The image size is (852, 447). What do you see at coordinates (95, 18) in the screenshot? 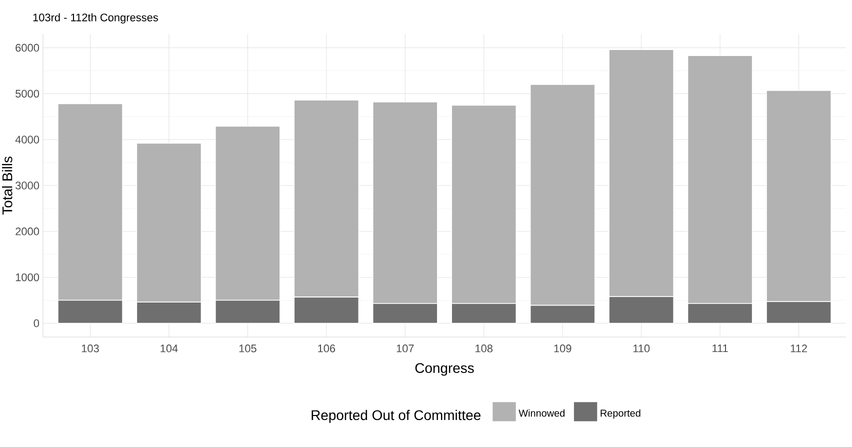
I see `chart-title: 103rd - 112th Congresses` at bounding box center [95, 18].